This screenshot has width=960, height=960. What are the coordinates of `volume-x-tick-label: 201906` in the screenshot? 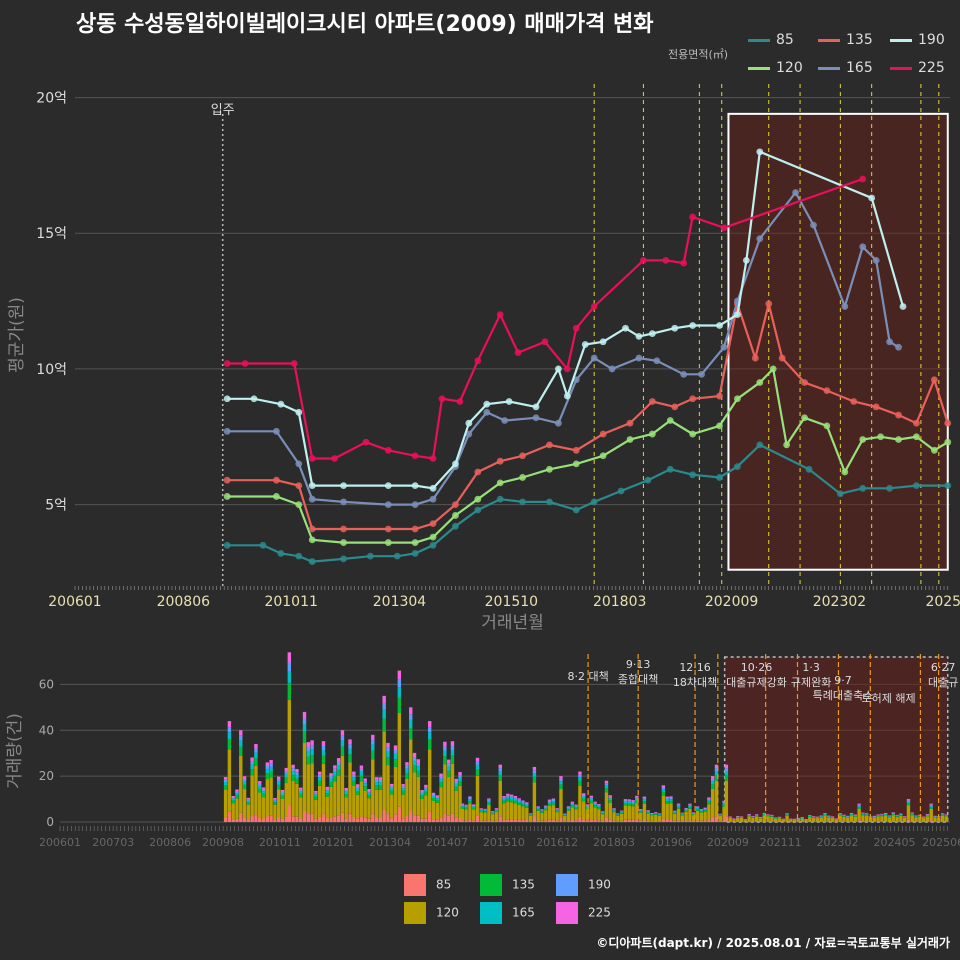 It's located at (671, 842).